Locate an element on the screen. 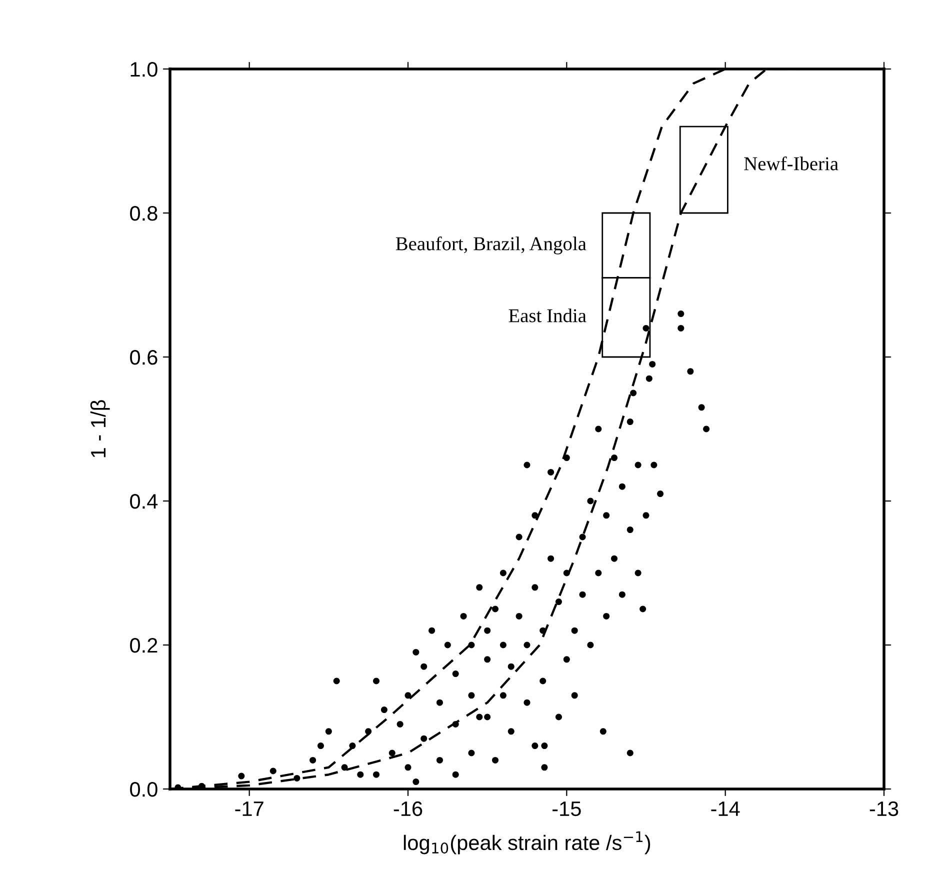  y-tick-label: 1.0 is located at coordinates (144, 69).